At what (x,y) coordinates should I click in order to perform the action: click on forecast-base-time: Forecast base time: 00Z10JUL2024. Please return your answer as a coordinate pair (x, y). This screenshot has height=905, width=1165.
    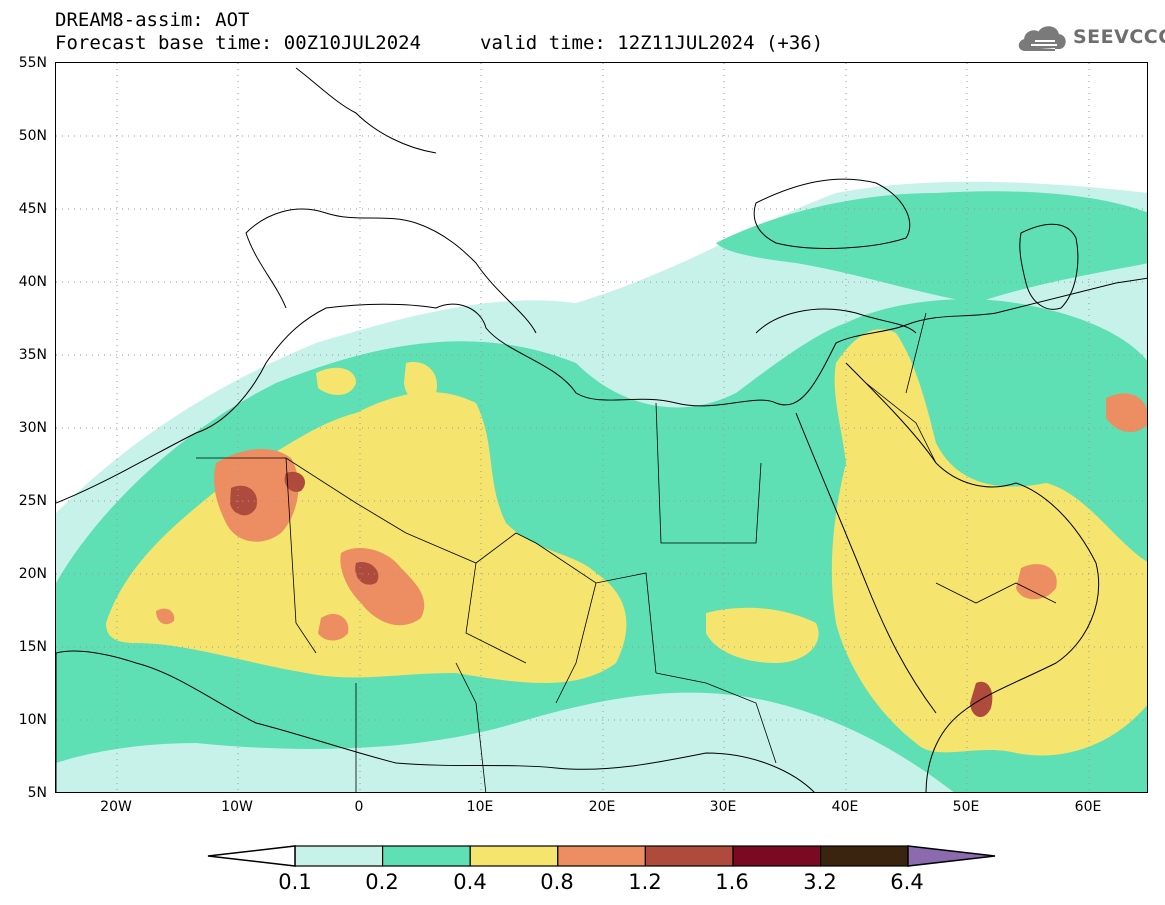
    Looking at the image, I should click on (238, 43).